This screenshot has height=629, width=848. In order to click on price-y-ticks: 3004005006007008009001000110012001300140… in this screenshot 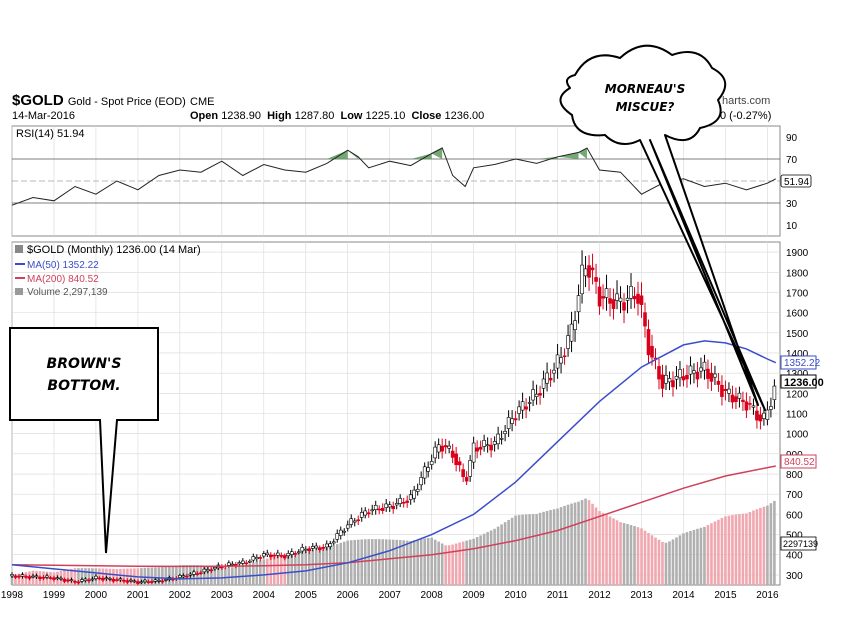, I will do `click(797, 415)`.